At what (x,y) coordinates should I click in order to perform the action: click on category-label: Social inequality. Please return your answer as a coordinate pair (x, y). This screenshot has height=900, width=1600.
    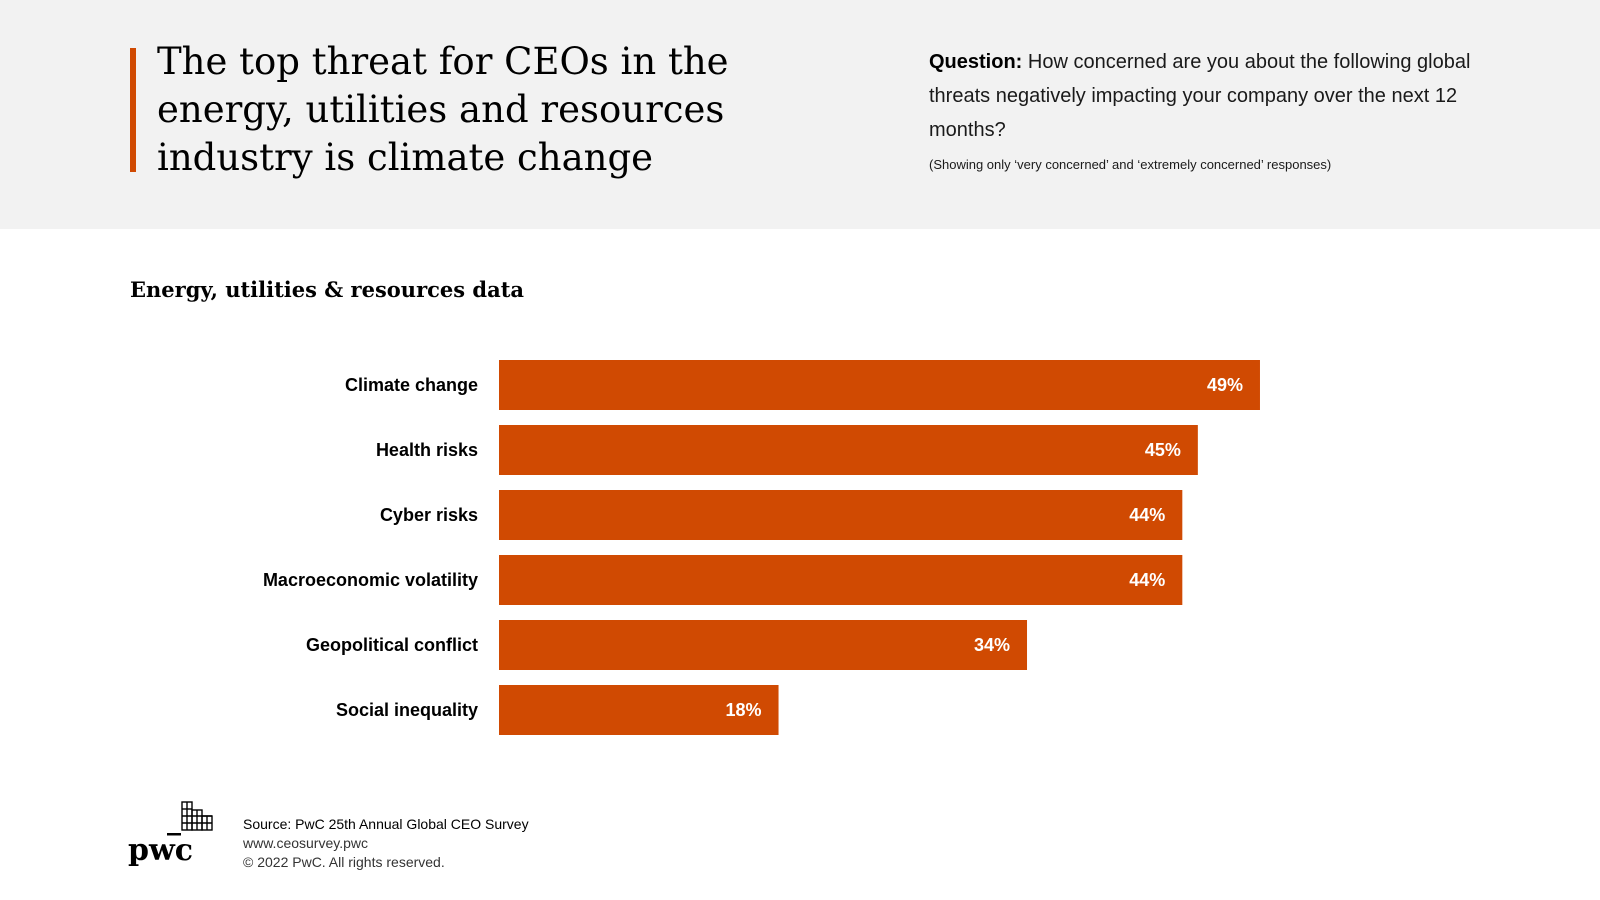
    Looking at the image, I should click on (407, 710).